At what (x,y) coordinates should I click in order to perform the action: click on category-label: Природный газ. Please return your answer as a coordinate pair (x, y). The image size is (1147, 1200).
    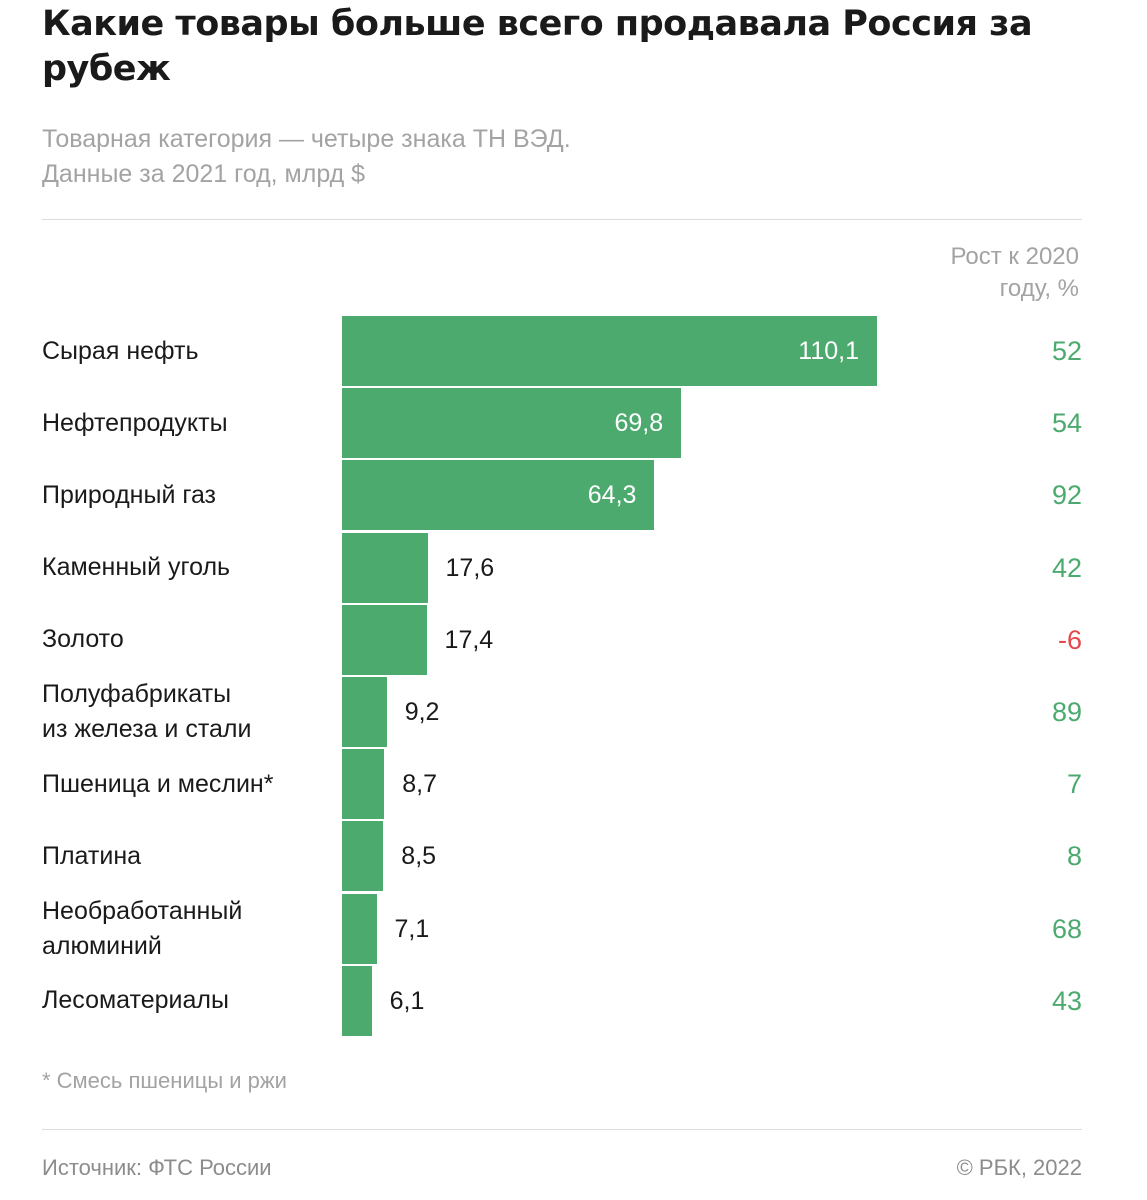
    Looking at the image, I should click on (129, 495).